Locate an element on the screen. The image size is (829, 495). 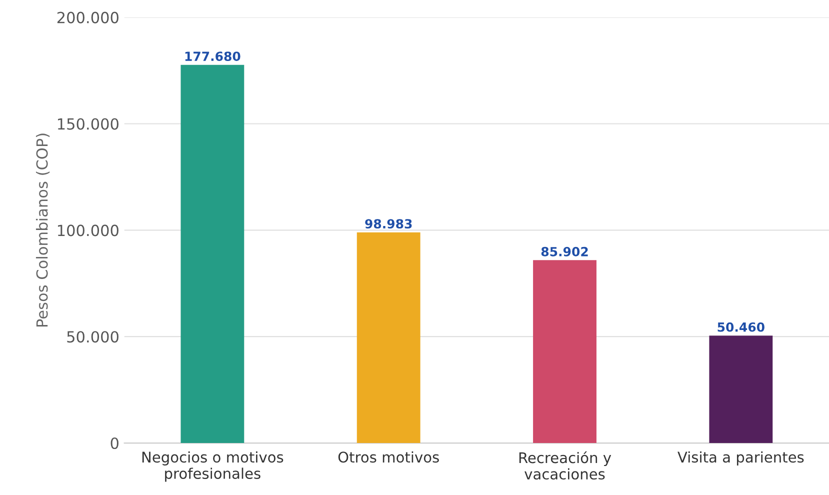
y-tick-label: 0 is located at coordinates (114, 443).